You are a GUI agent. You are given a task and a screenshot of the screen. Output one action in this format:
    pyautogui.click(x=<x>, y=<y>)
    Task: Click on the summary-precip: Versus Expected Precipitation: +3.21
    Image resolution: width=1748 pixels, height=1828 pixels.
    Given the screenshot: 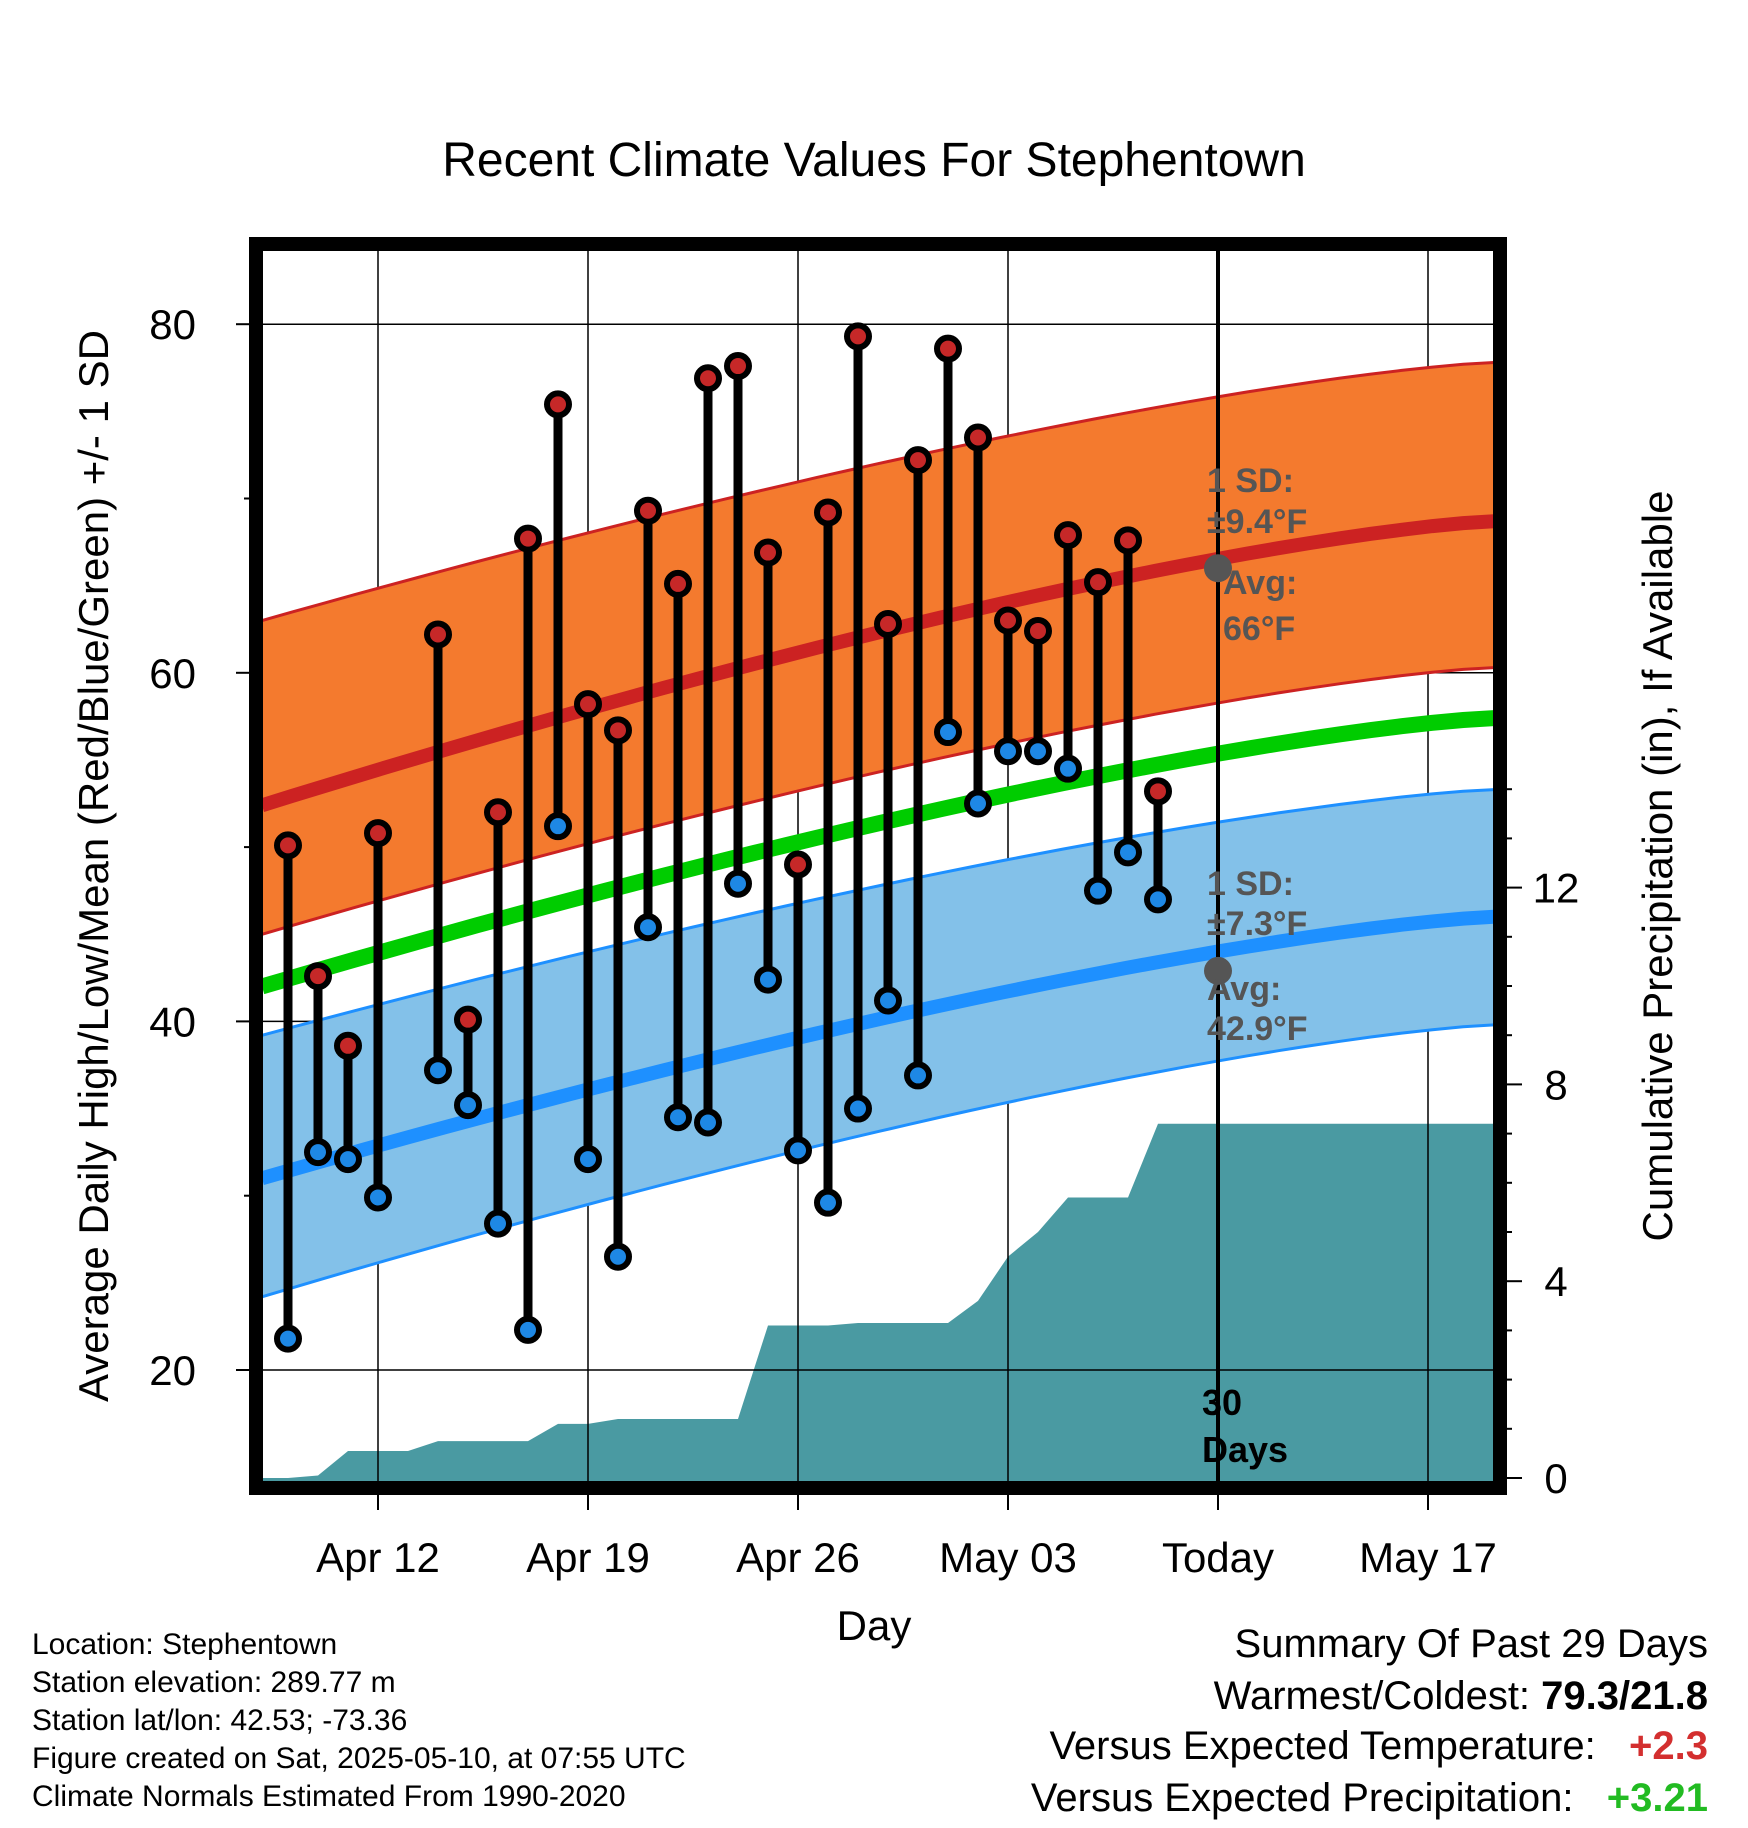 What is the action you would take?
    pyautogui.click(x=1369, y=1798)
    